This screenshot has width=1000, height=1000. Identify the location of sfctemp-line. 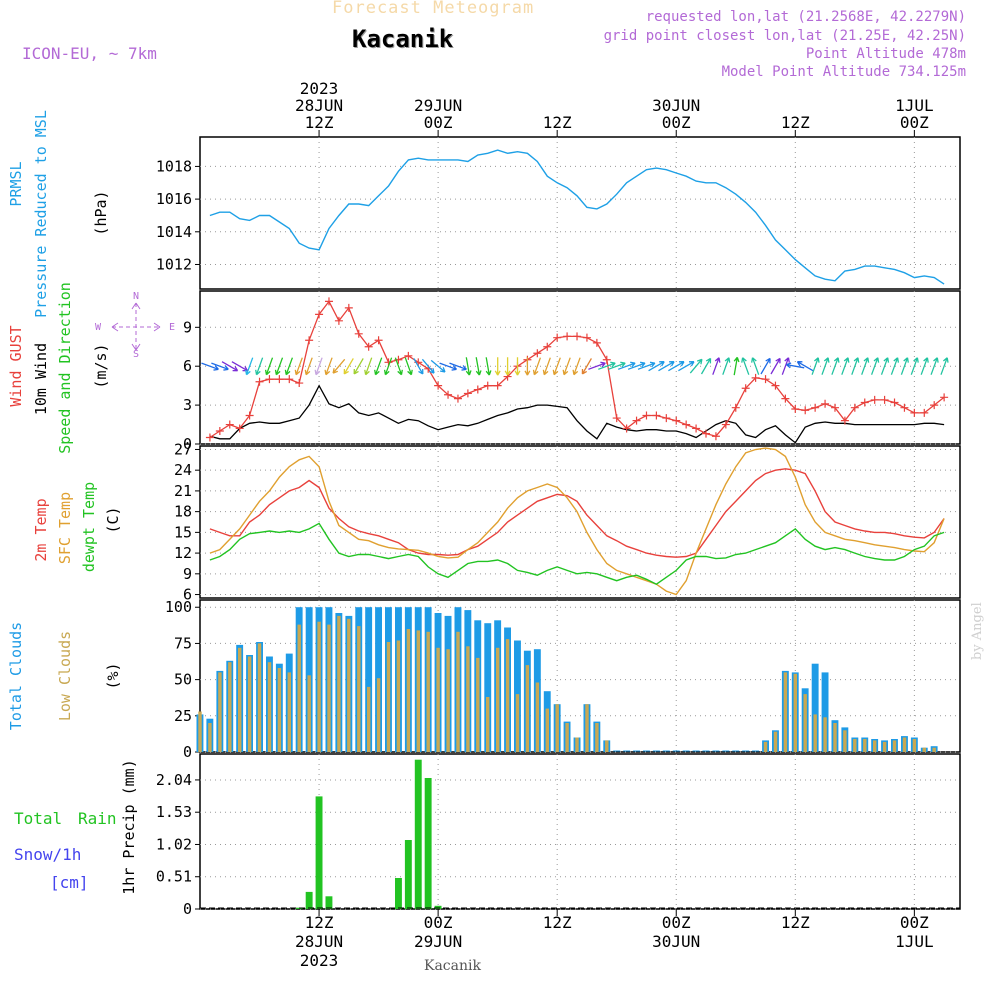
(577, 521).